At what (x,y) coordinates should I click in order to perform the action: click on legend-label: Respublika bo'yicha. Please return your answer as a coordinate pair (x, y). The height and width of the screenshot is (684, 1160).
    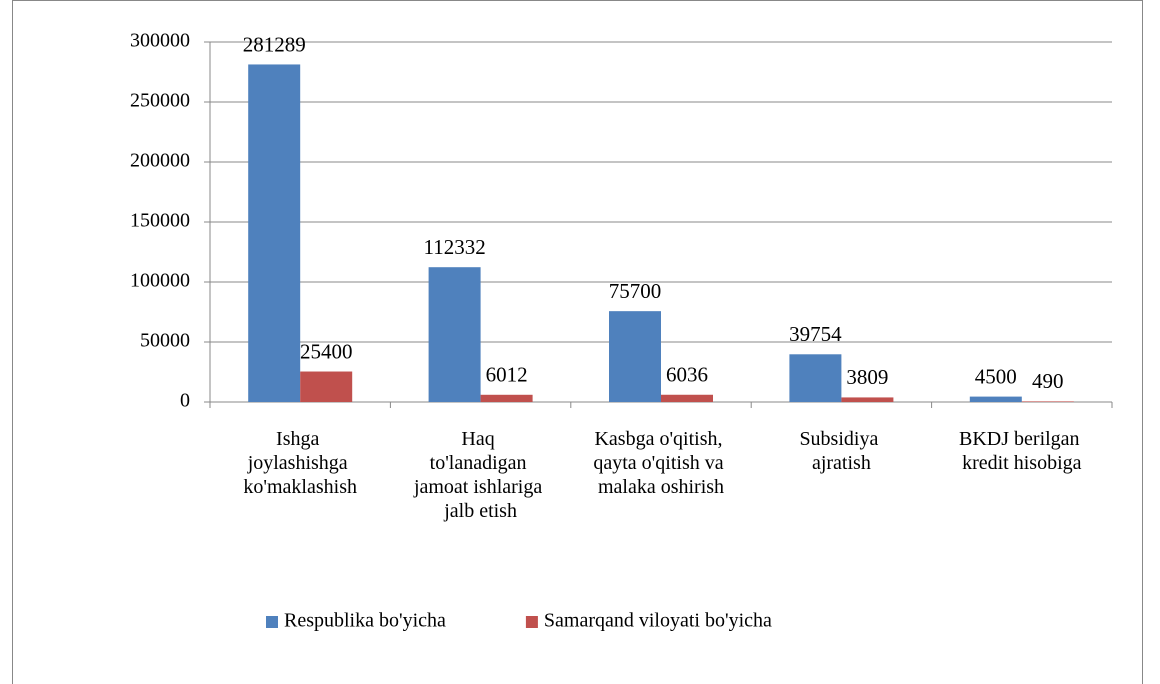
    Looking at the image, I should click on (365, 621).